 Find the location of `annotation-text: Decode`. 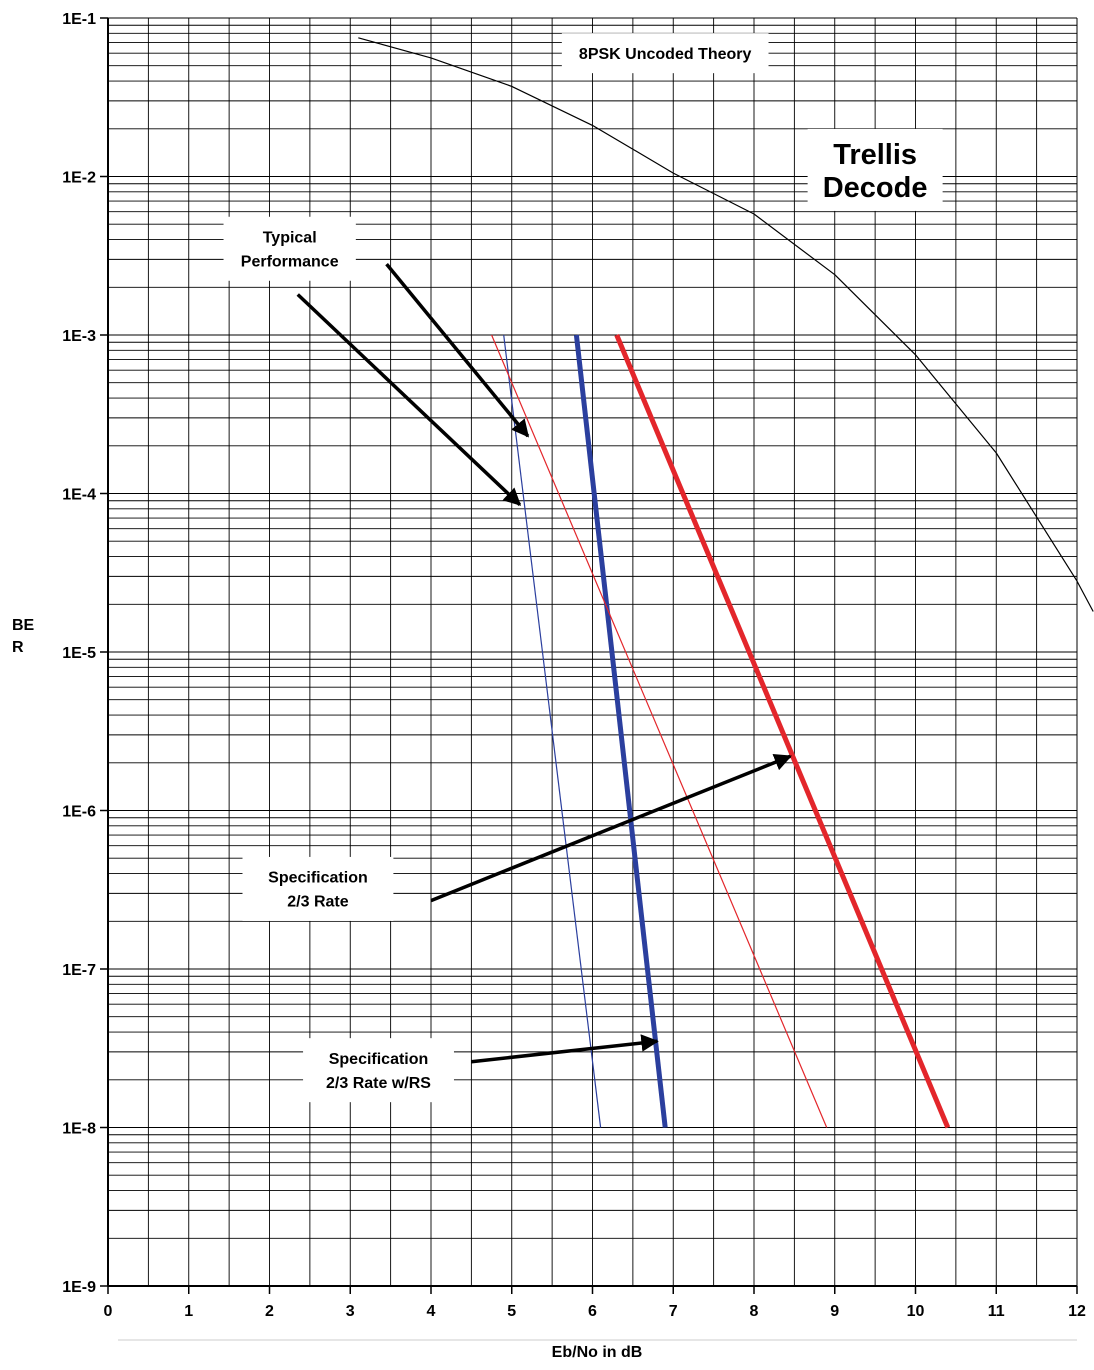

annotation-text: Decode is located at coordinates (875, 188).